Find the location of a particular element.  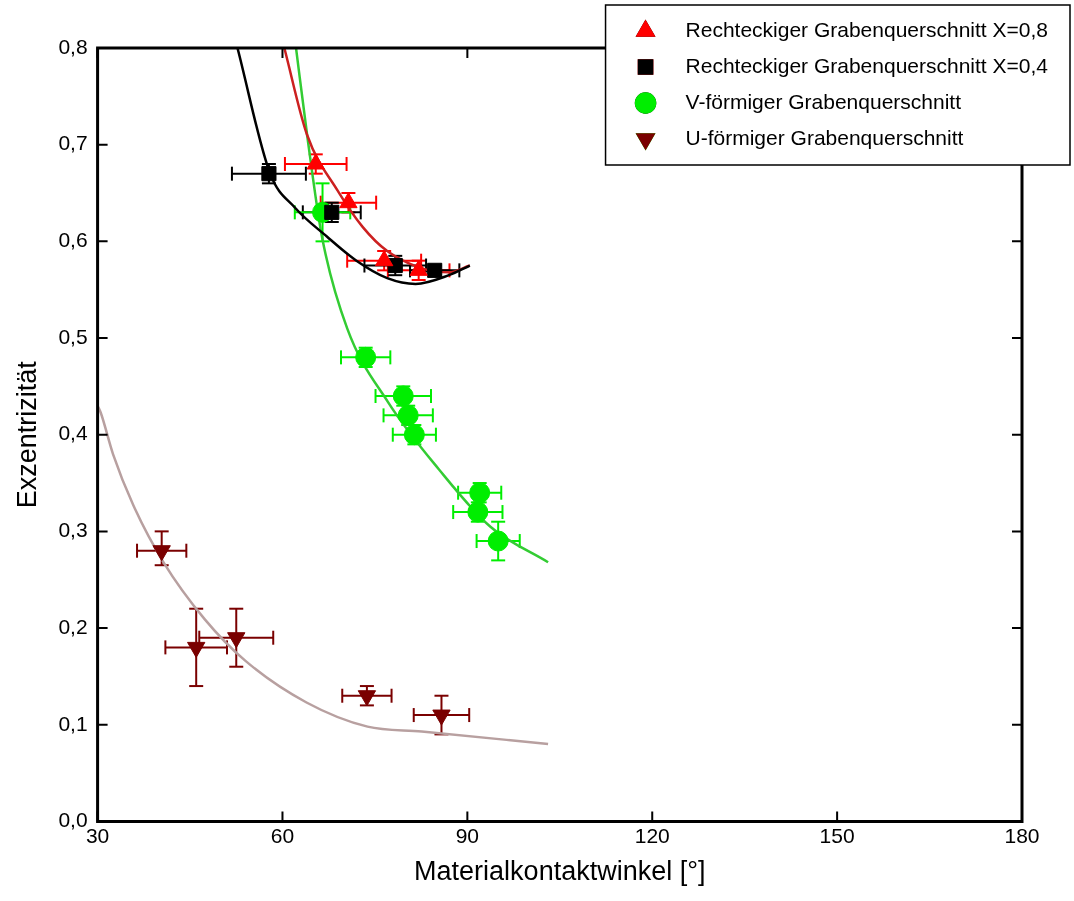

x-tick-label: 150 is located at coordinates (837, 835).